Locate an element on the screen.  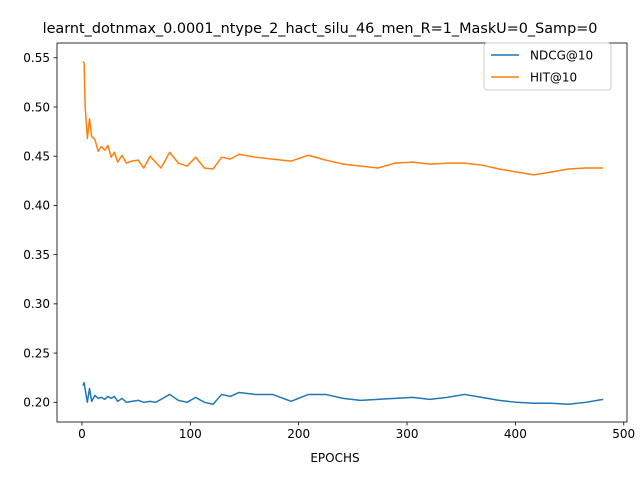
x-axis: 0 100 200 300 400 500 is located at coordinates (356, 431).